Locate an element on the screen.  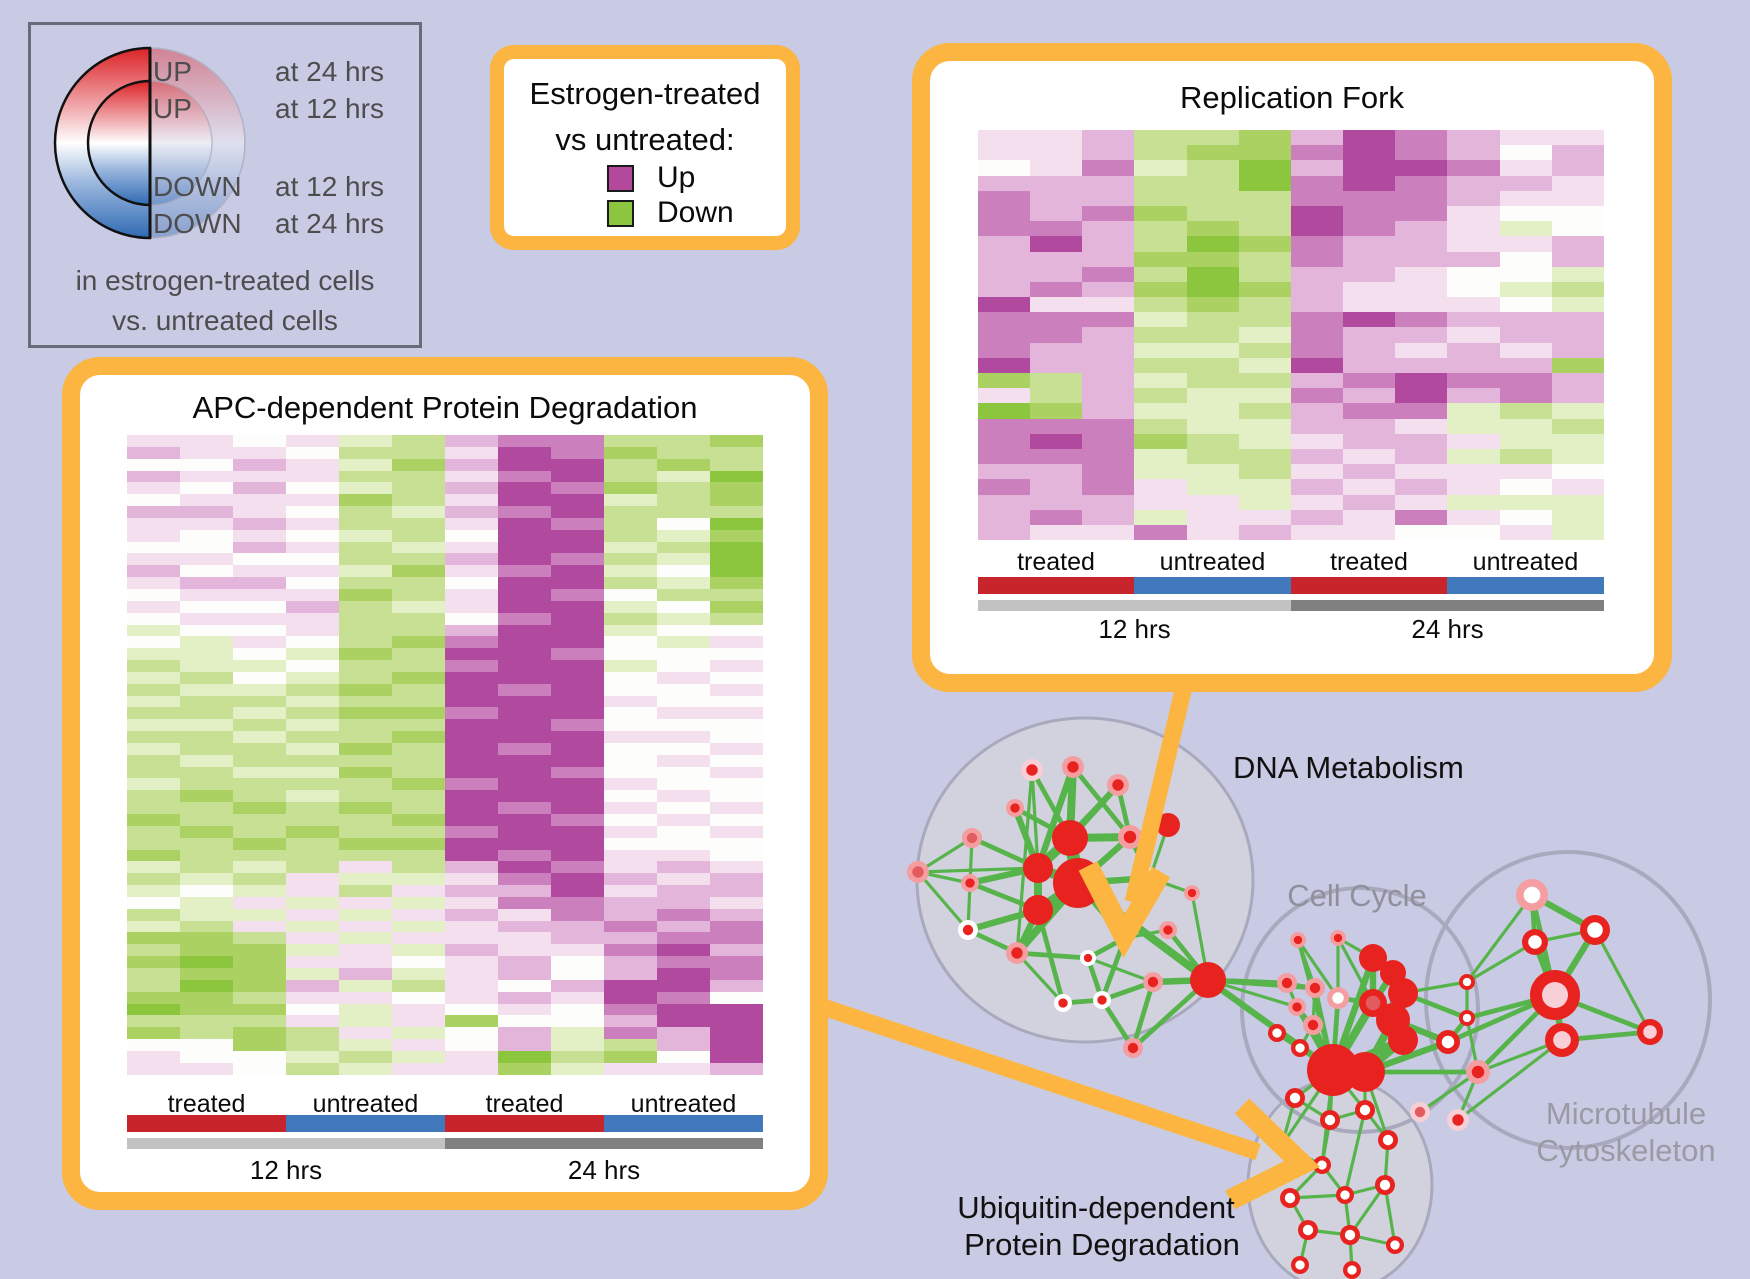
up-label: Up is located at coordinates (676, 177).